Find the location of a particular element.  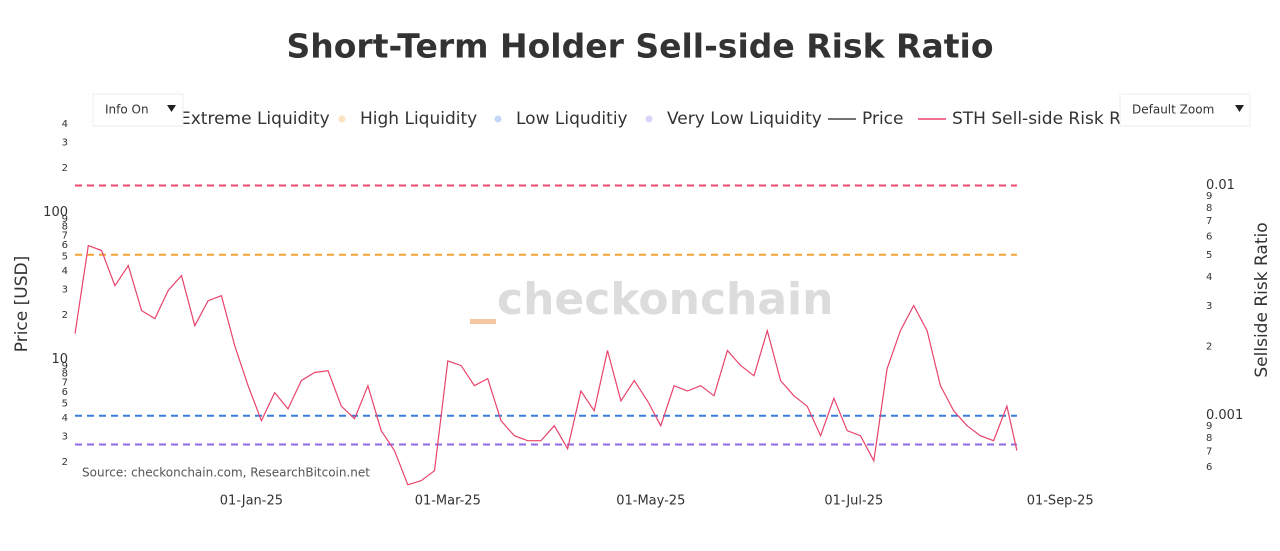

legend-label: STH Sell-side Risk Ratio is located at coordinates (1052, 119).